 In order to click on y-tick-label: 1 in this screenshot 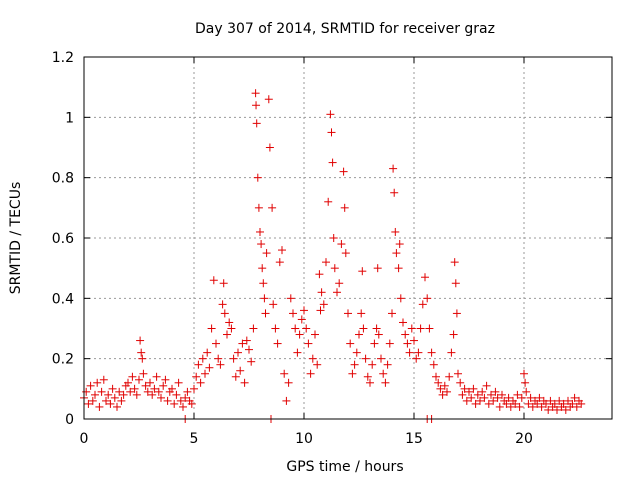, I will do `click(69, 118)`.